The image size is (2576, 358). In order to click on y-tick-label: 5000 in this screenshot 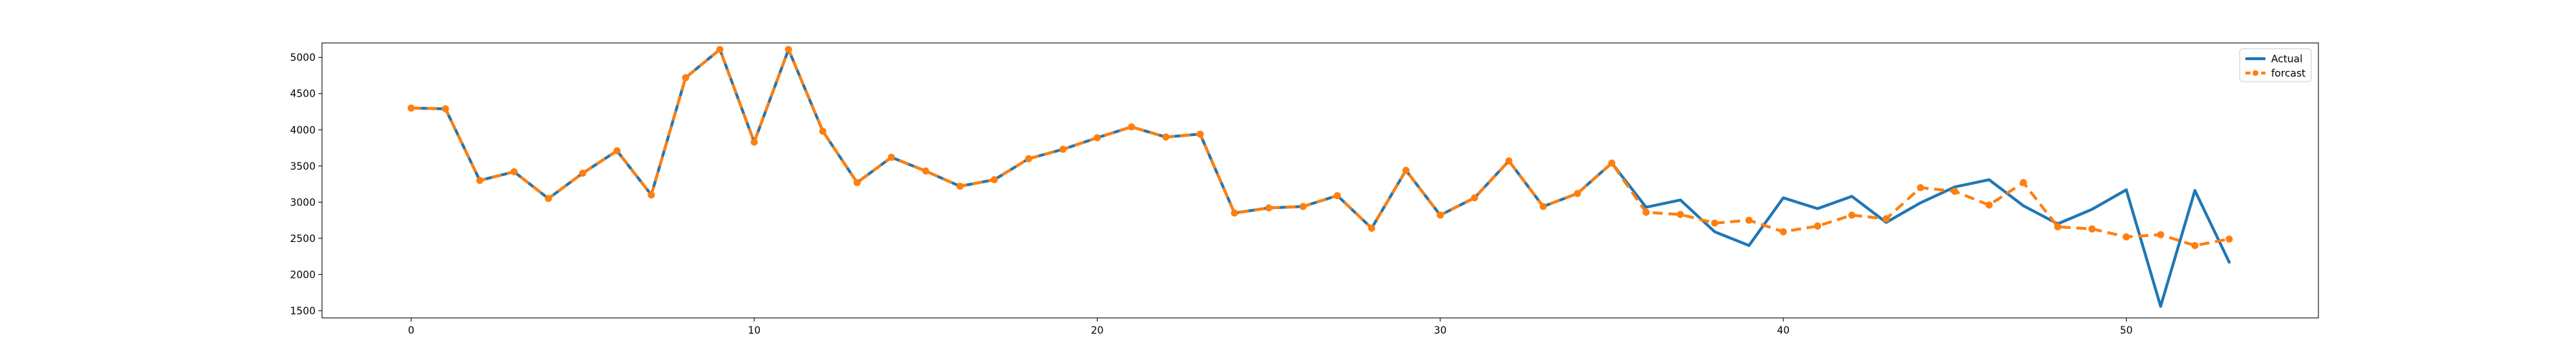, I will do `click(303, 58)`.